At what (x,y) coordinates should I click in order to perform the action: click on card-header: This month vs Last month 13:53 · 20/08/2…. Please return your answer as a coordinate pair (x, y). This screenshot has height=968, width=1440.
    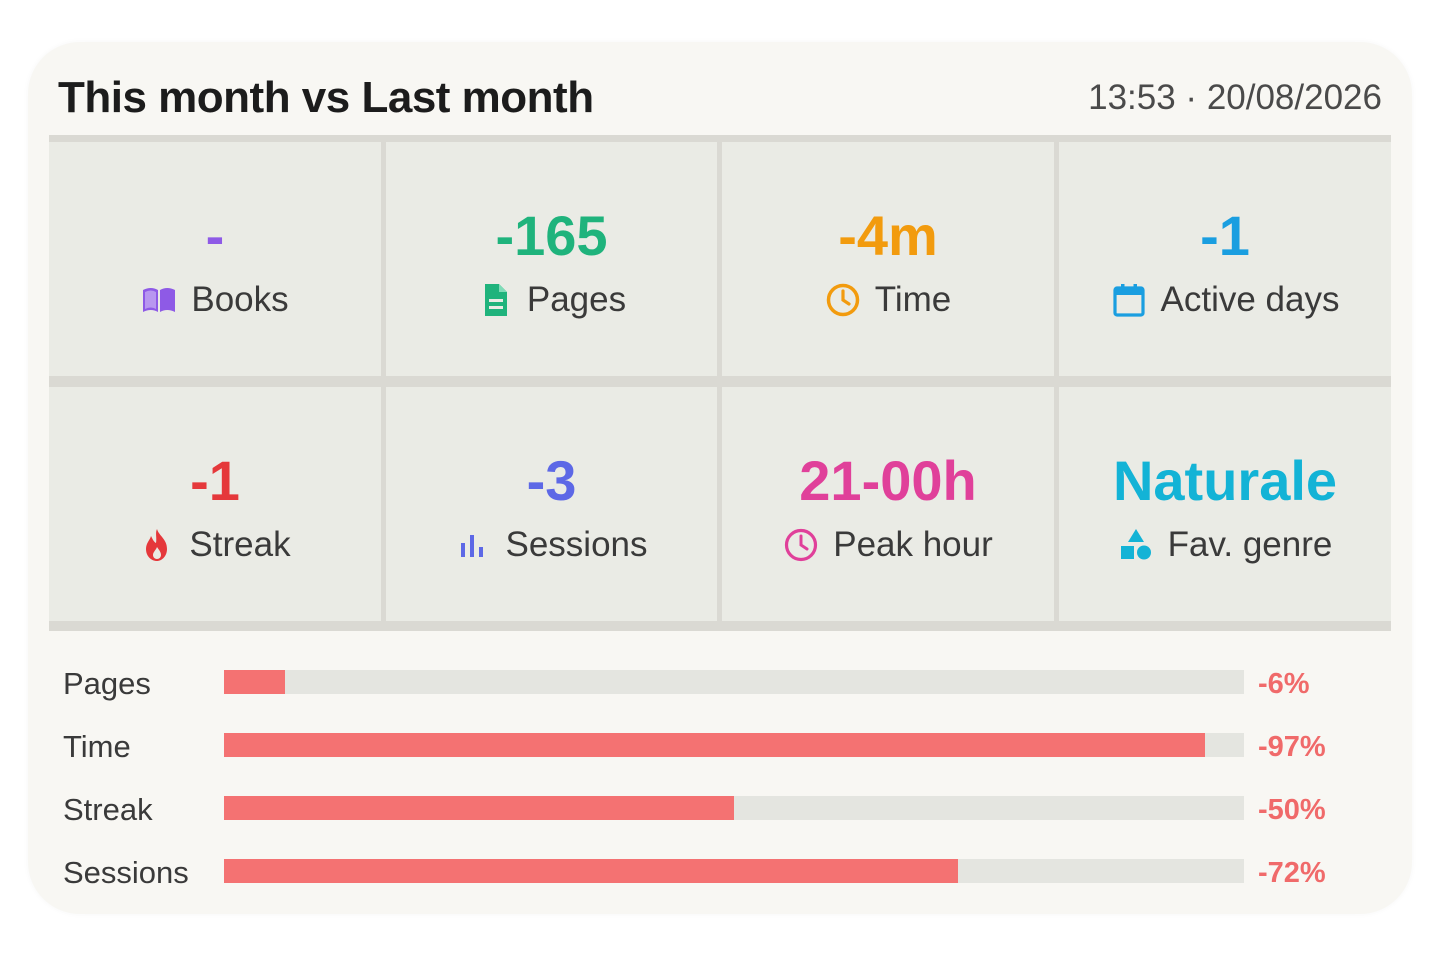
    Looking at the image, I should click on (721, 98).